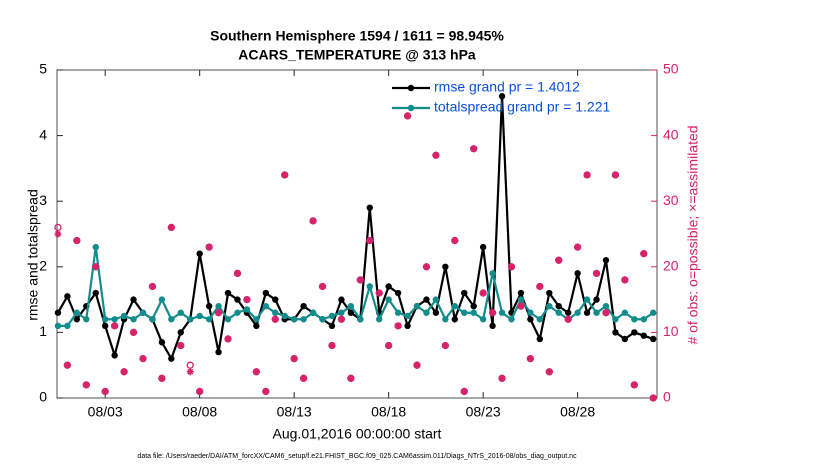  Describe the element at coordinates (388, 412) in the screenshot. I see `x-tick-label: 08/18` at that location.